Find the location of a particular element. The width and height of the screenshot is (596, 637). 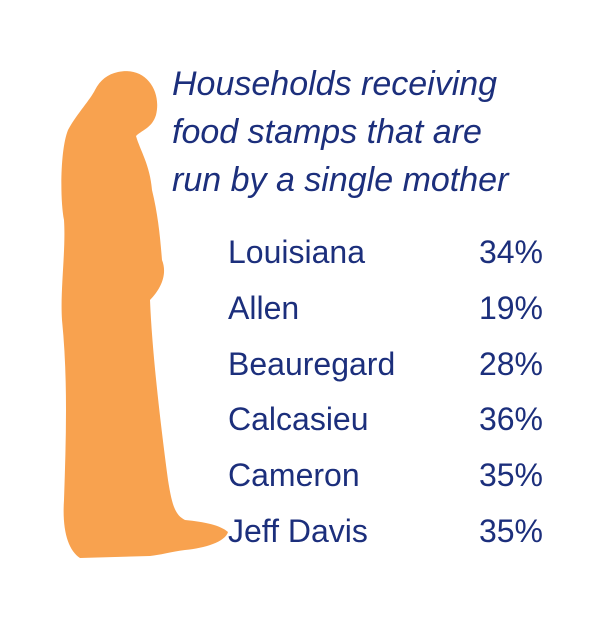

table-row: Cameron 35% is located at coordinates (385, 475).